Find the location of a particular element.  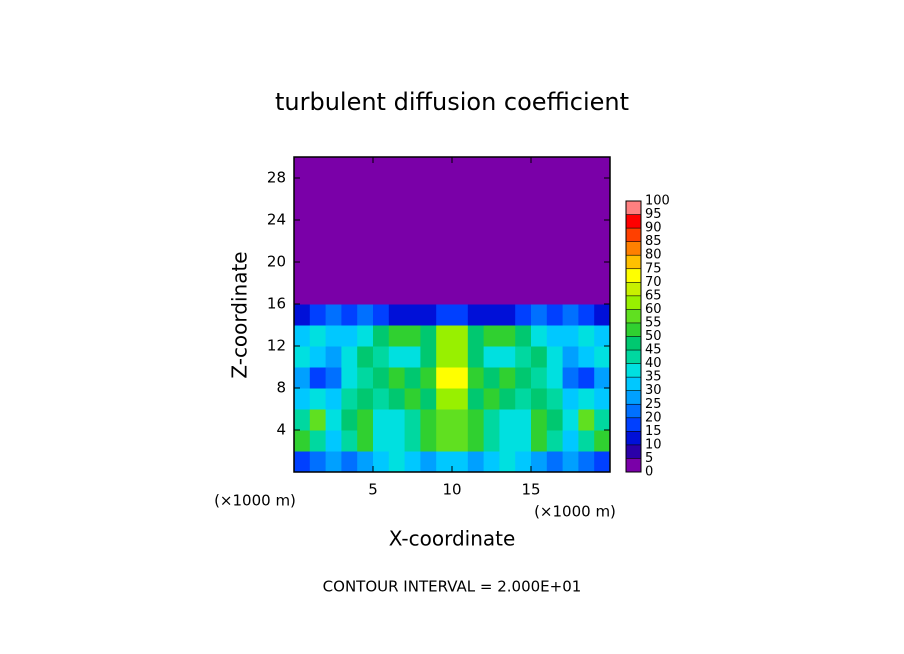

y-tick-label: 4 is located at coordinates (281, 430).